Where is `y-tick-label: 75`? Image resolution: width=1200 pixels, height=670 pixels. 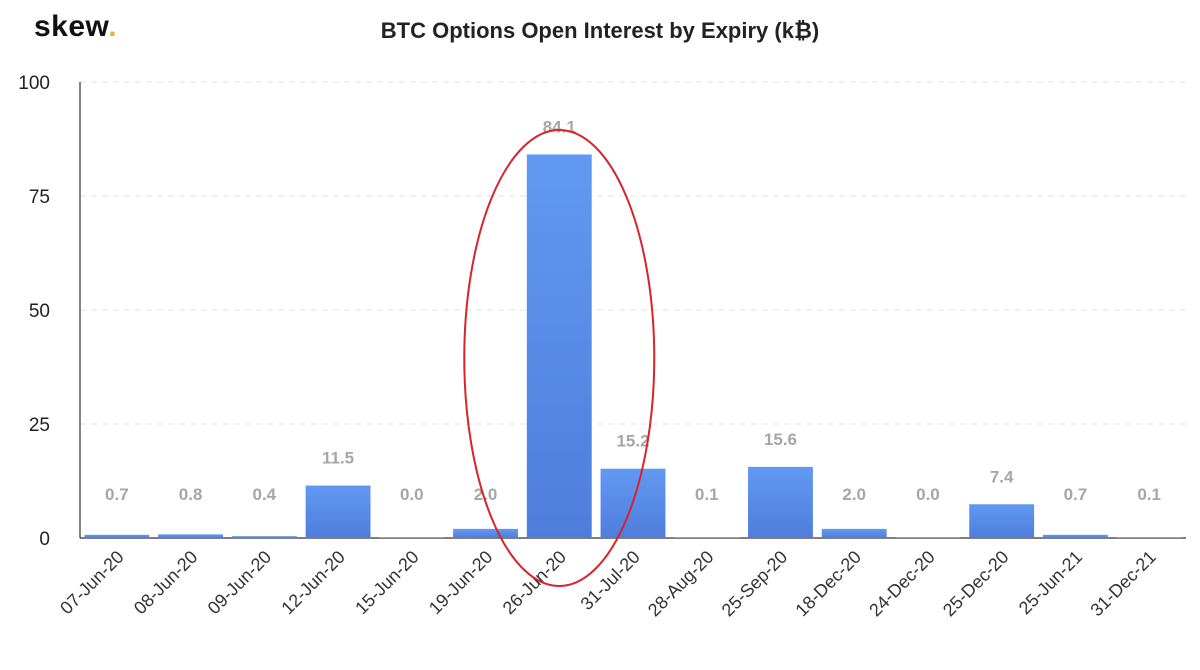 y-tick-label: 75 is located at coordinates (39, 197).